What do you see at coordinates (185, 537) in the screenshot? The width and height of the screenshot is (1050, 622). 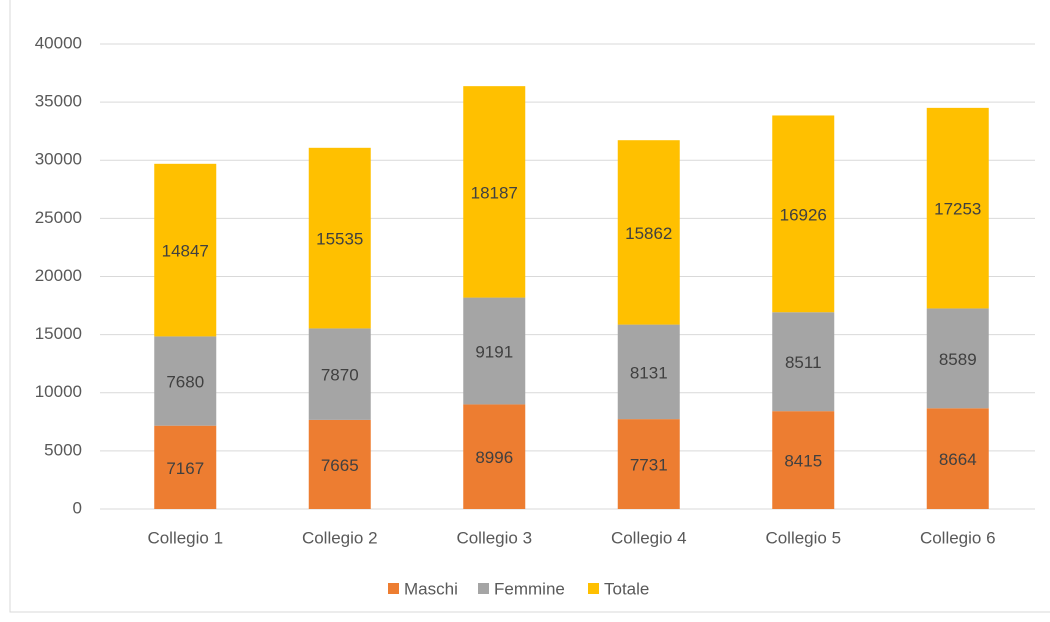 I see `x-tick-label: Collegio 1` at bounding box center [185, 537].